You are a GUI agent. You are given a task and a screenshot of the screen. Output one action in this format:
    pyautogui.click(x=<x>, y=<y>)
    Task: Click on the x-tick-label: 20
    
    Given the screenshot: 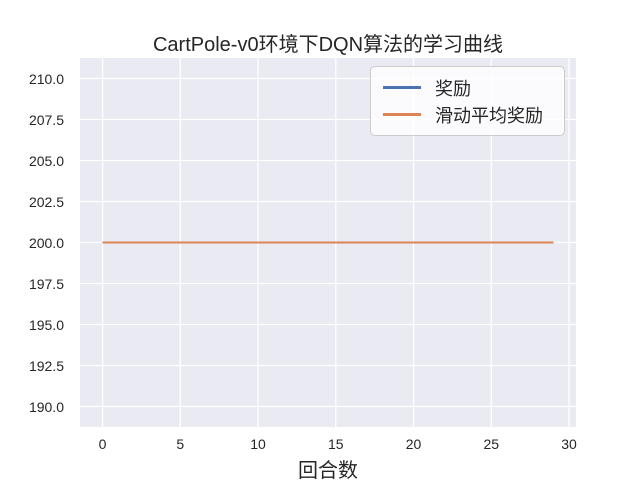 What is the action you would take?
    pyautogui.click(x=413, y=444)
    